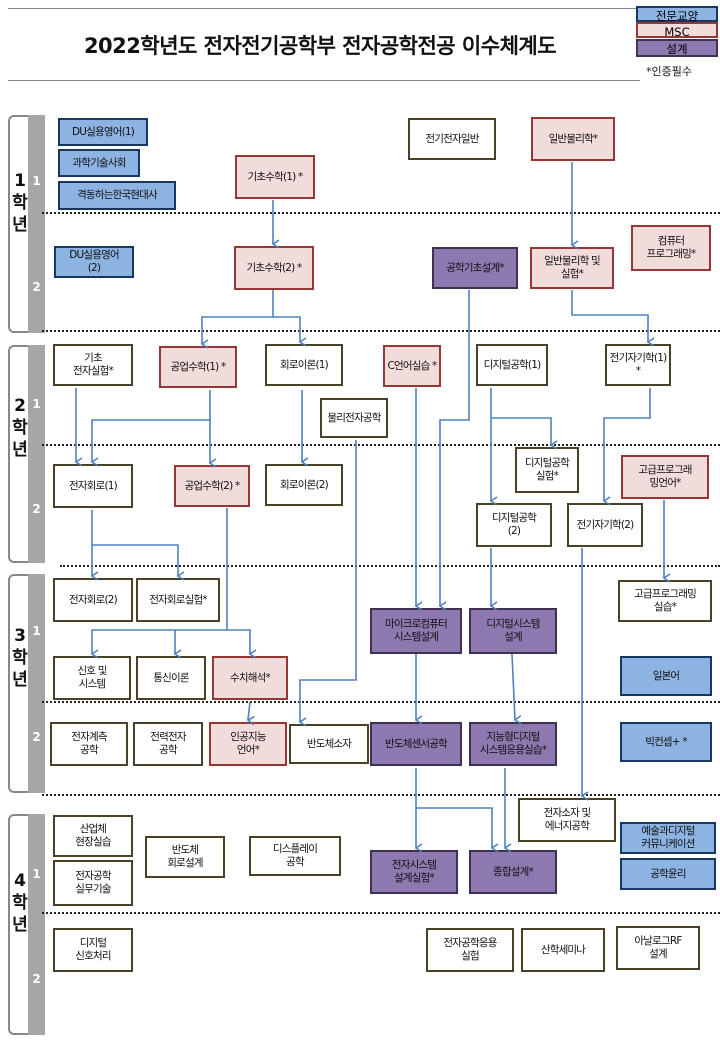 This screenshot has width=720, height=1040. Describe the element at coordinates (514, 525) in the screenshot. I see `course-dig2: 디지털공학 (2)` at that location.